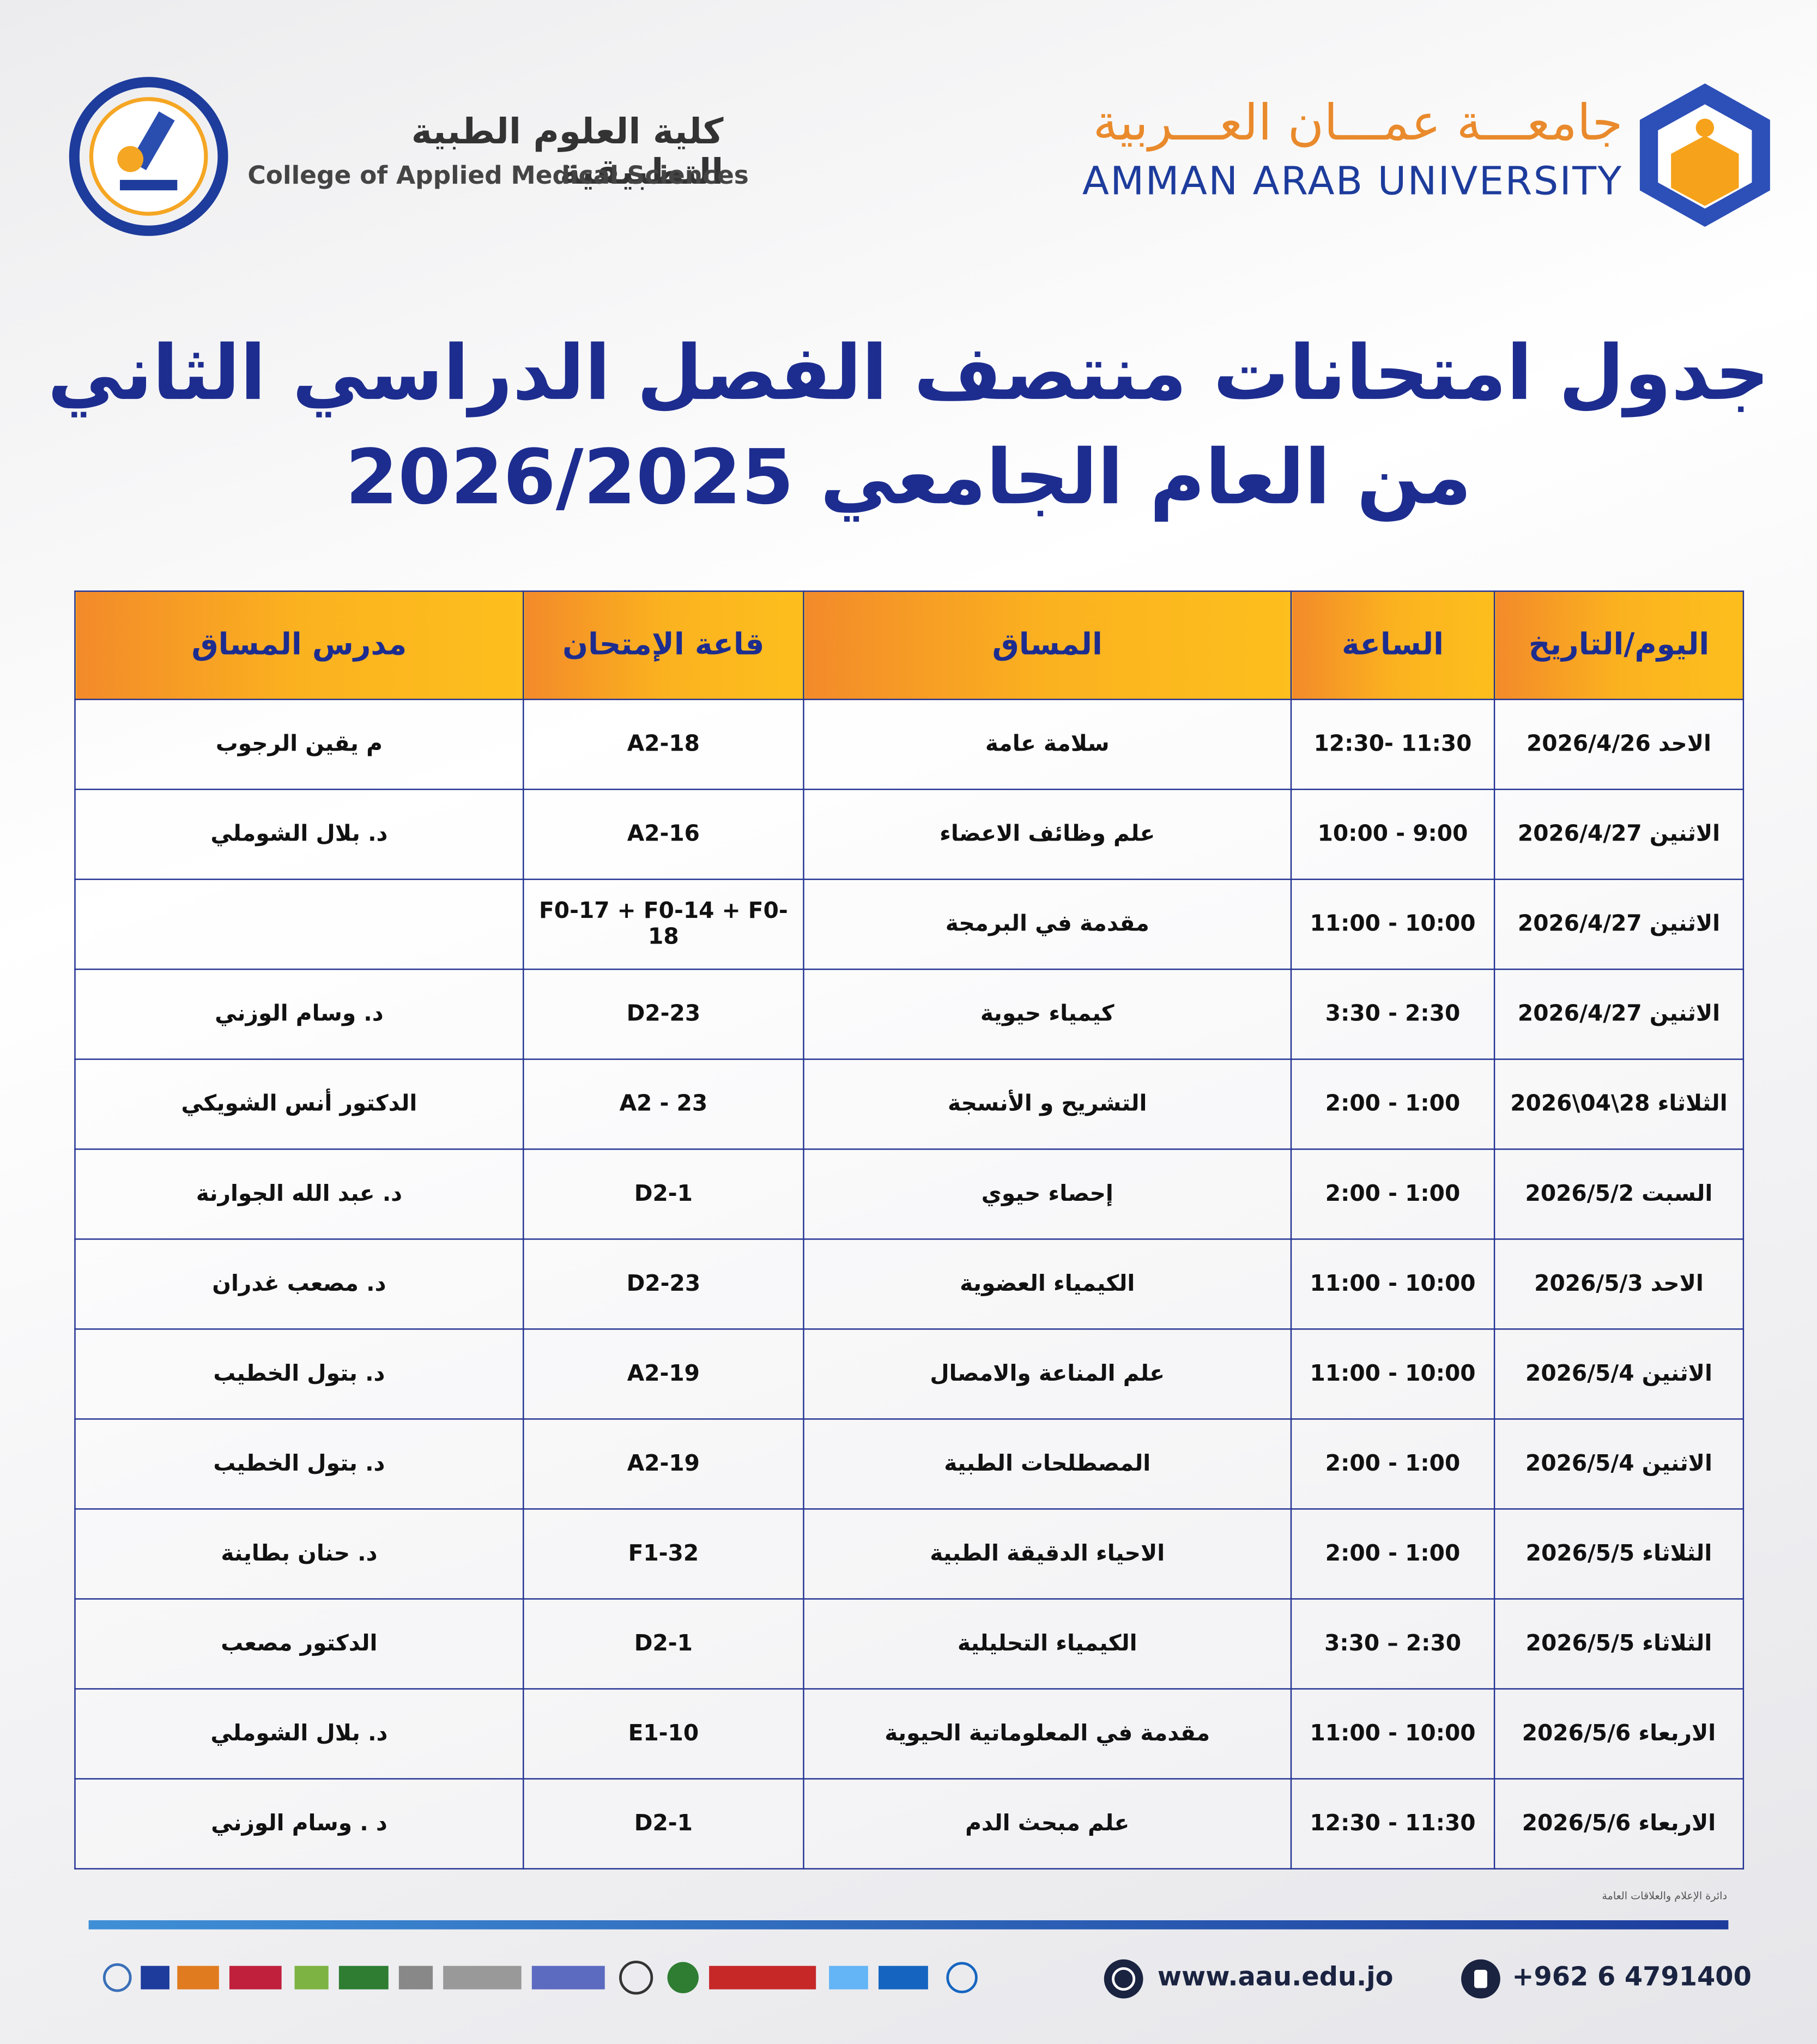 This screenshot has height=2044, width=1817. What do you see at coordinates (1047, 1104) in the screenshot?
I see `table-cell: التشريح و الأنسجة` at bounding box center [1047, 1104].